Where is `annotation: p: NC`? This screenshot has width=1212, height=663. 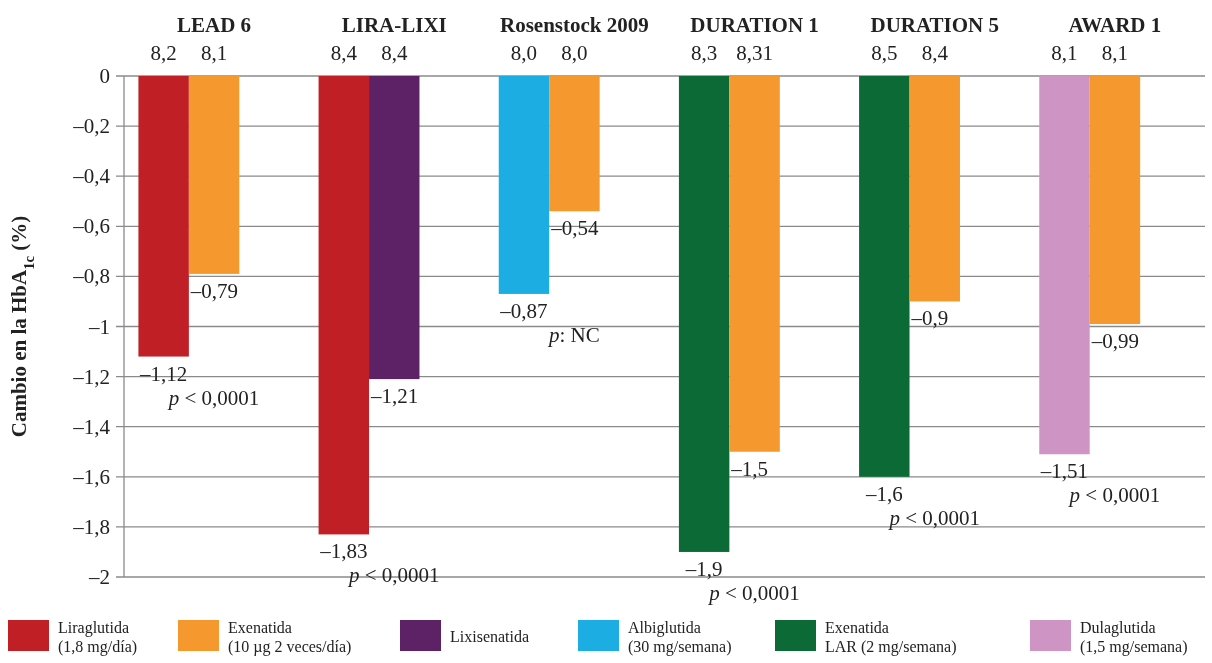 annotation: p: NC is located at coordinates (573, 334).